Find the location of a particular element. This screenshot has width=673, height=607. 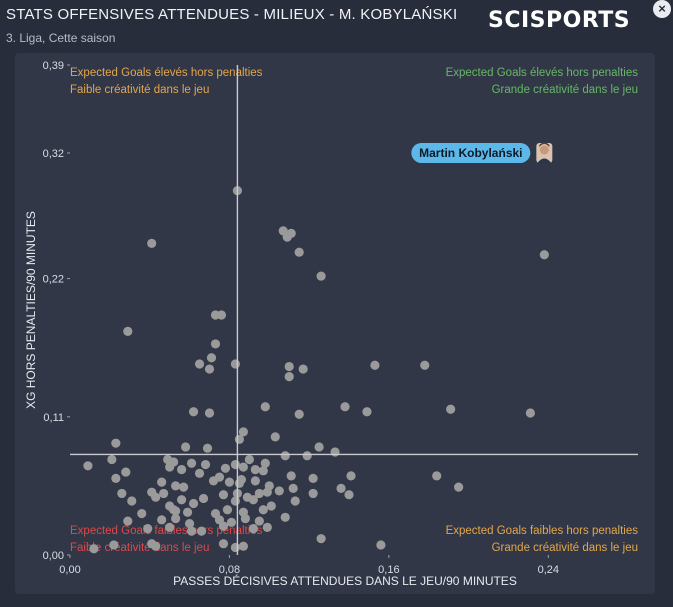

quadrant-label-bottom-left: Expected Goals faibles hors penalties is located at coordinates (166, 531).